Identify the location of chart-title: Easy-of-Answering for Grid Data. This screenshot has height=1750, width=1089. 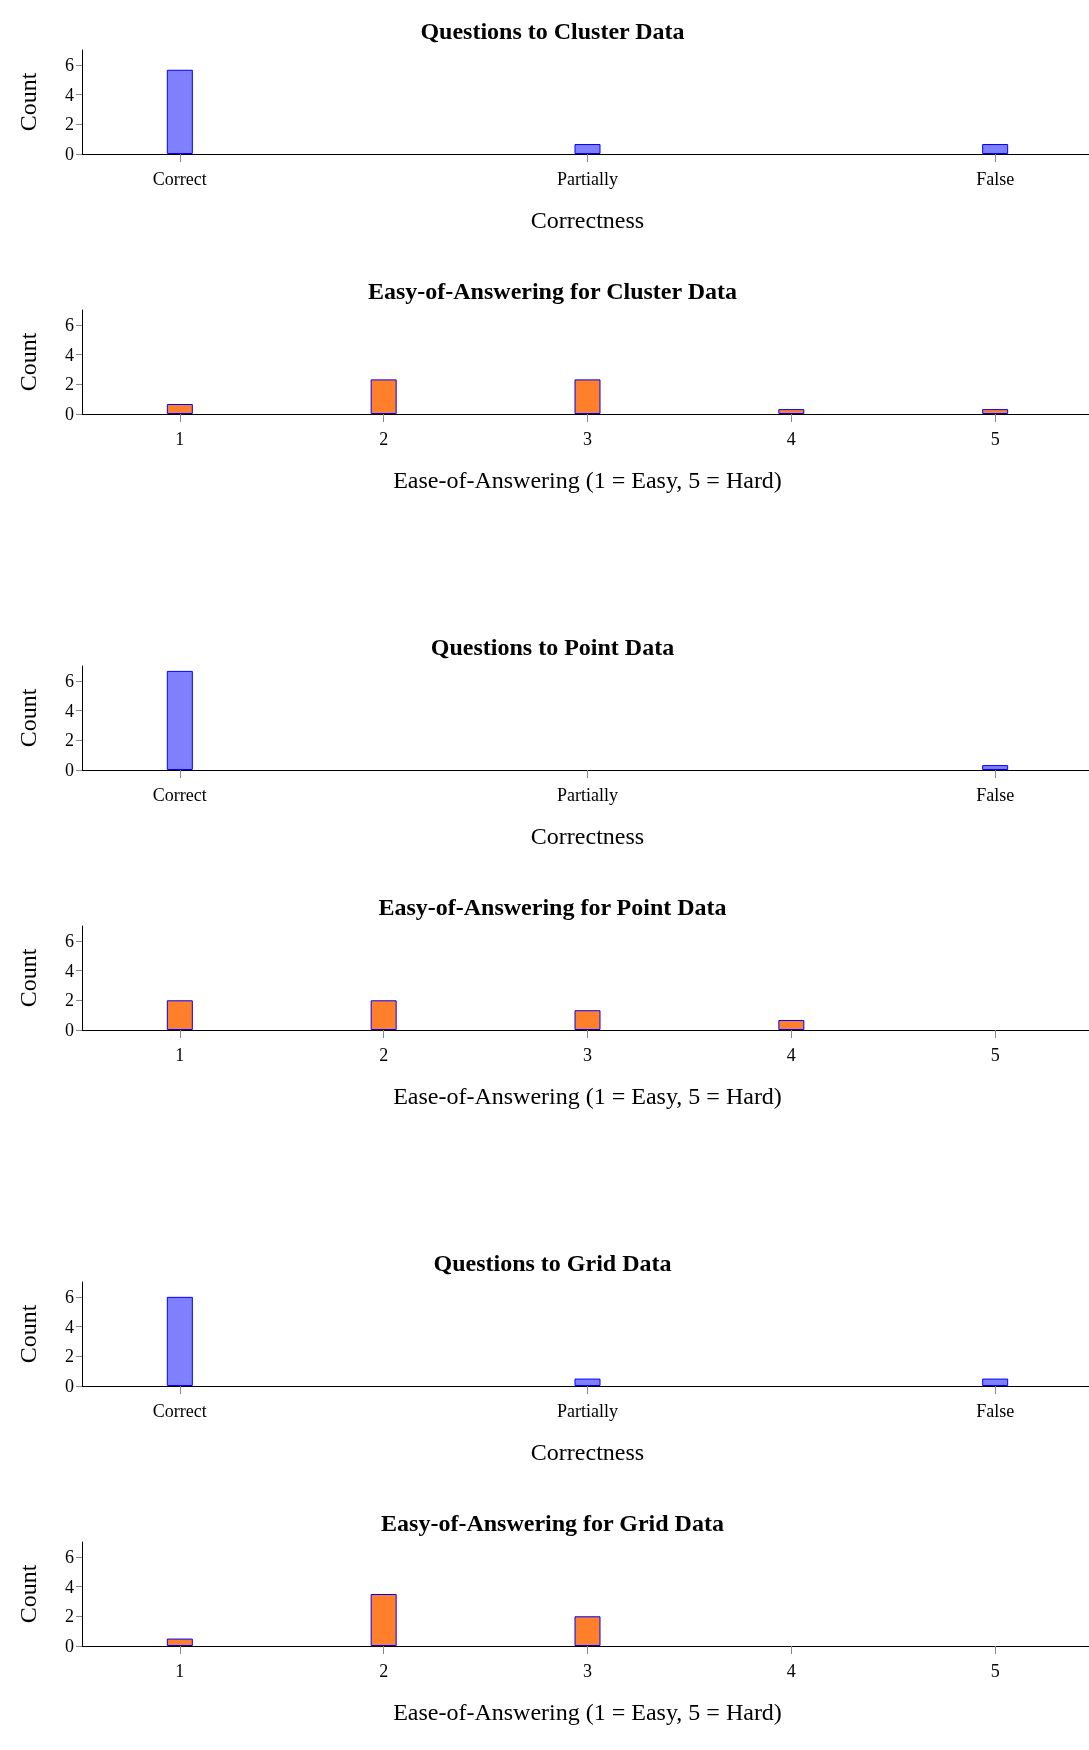
(552, 1523).